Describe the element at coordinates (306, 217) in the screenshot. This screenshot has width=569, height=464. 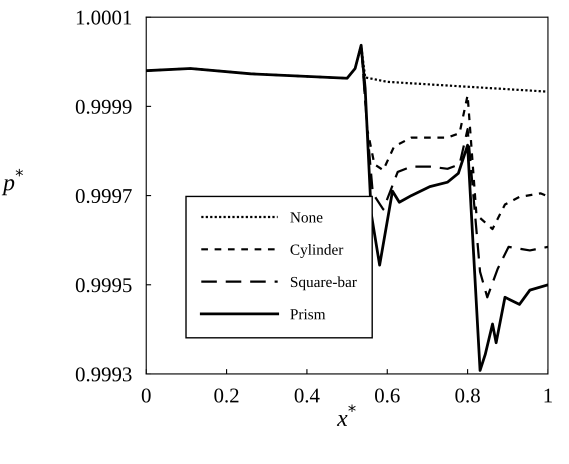
I see `legend-label: None` at that location.